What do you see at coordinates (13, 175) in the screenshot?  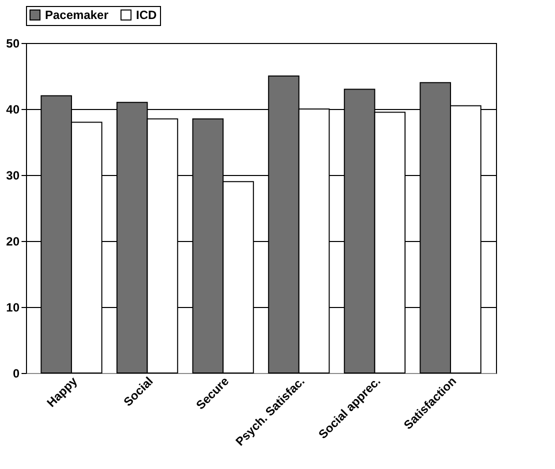 I see `y-tick-label: 30` at bounding box center [13, 175].